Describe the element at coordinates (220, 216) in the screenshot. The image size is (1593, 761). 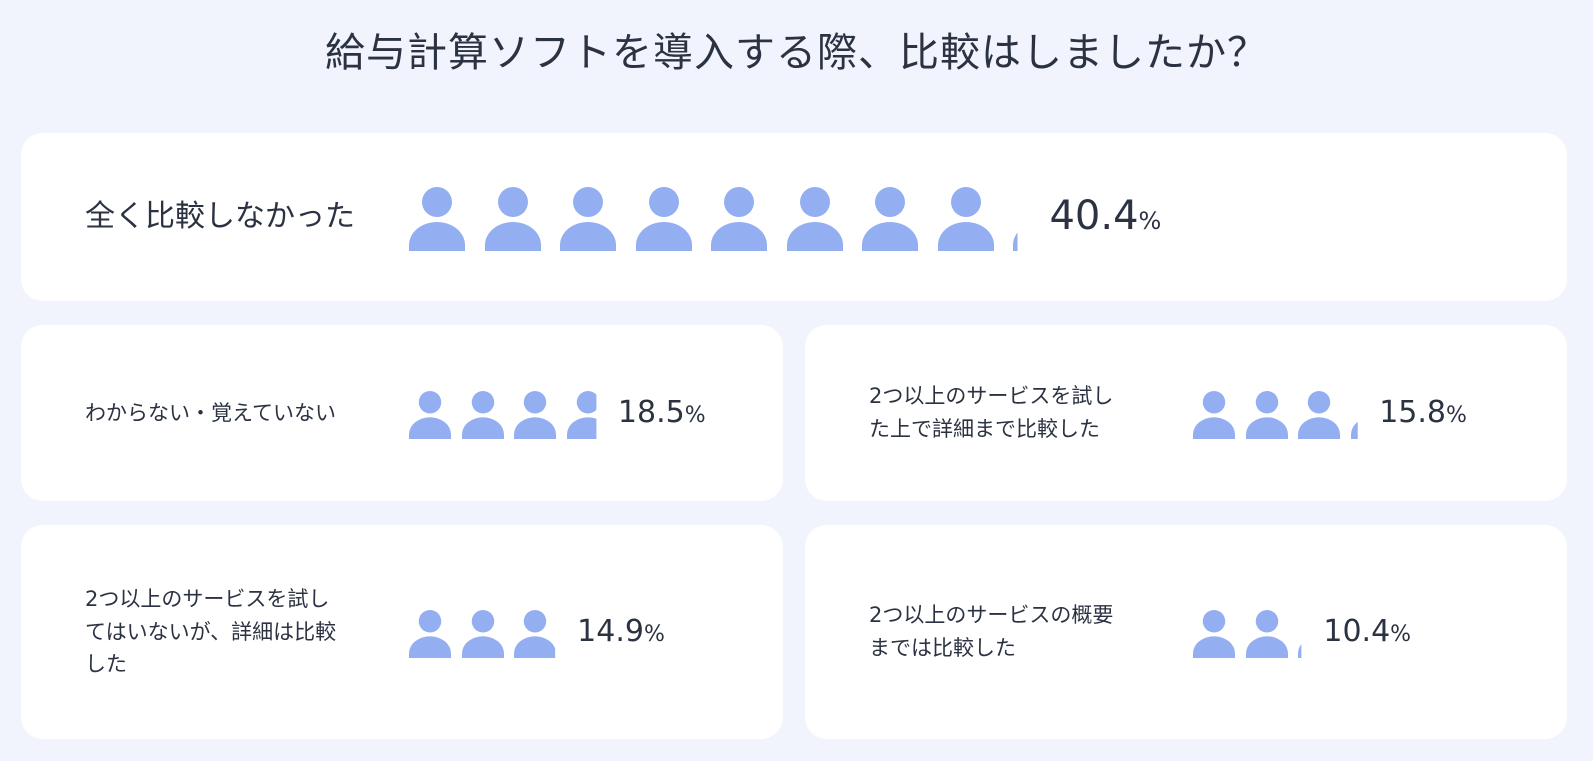
I see `answer-label-line: 全く比較しなかった` at that location.